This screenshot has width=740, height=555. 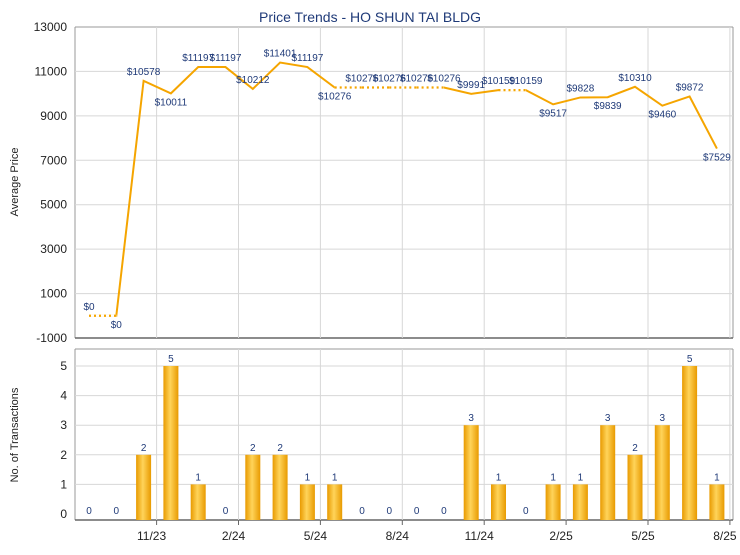 I want to click on x-tick-label: 5/24, so click(x=316, y=536).